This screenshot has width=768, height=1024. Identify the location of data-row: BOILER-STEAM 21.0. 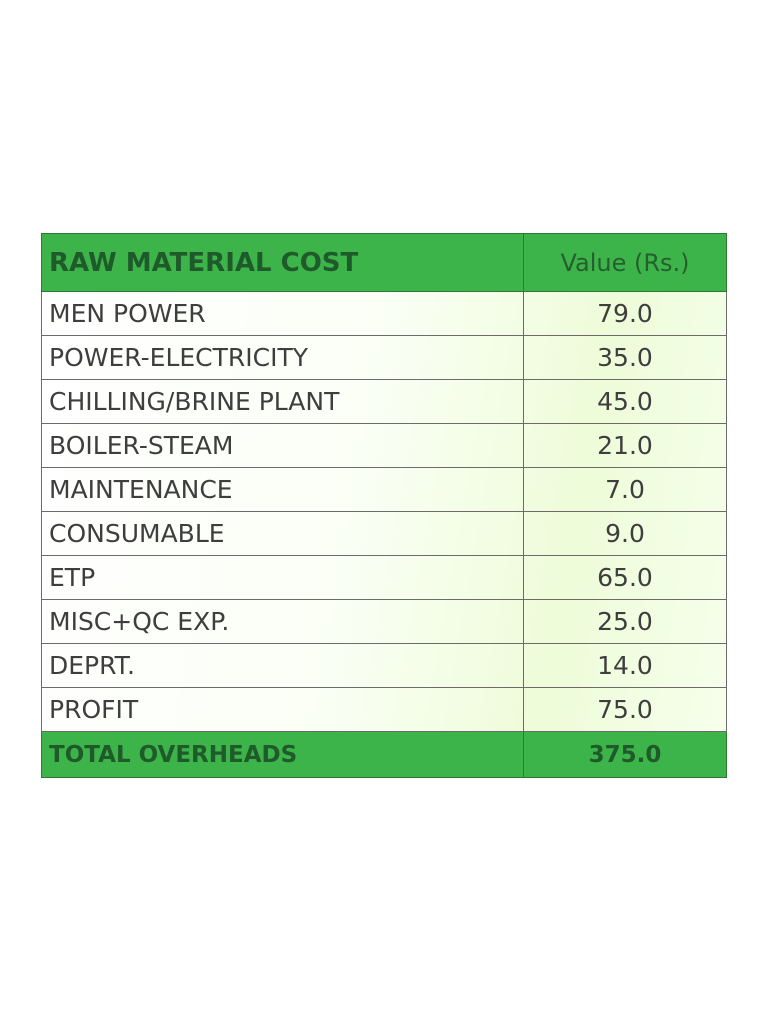
(384, 445).